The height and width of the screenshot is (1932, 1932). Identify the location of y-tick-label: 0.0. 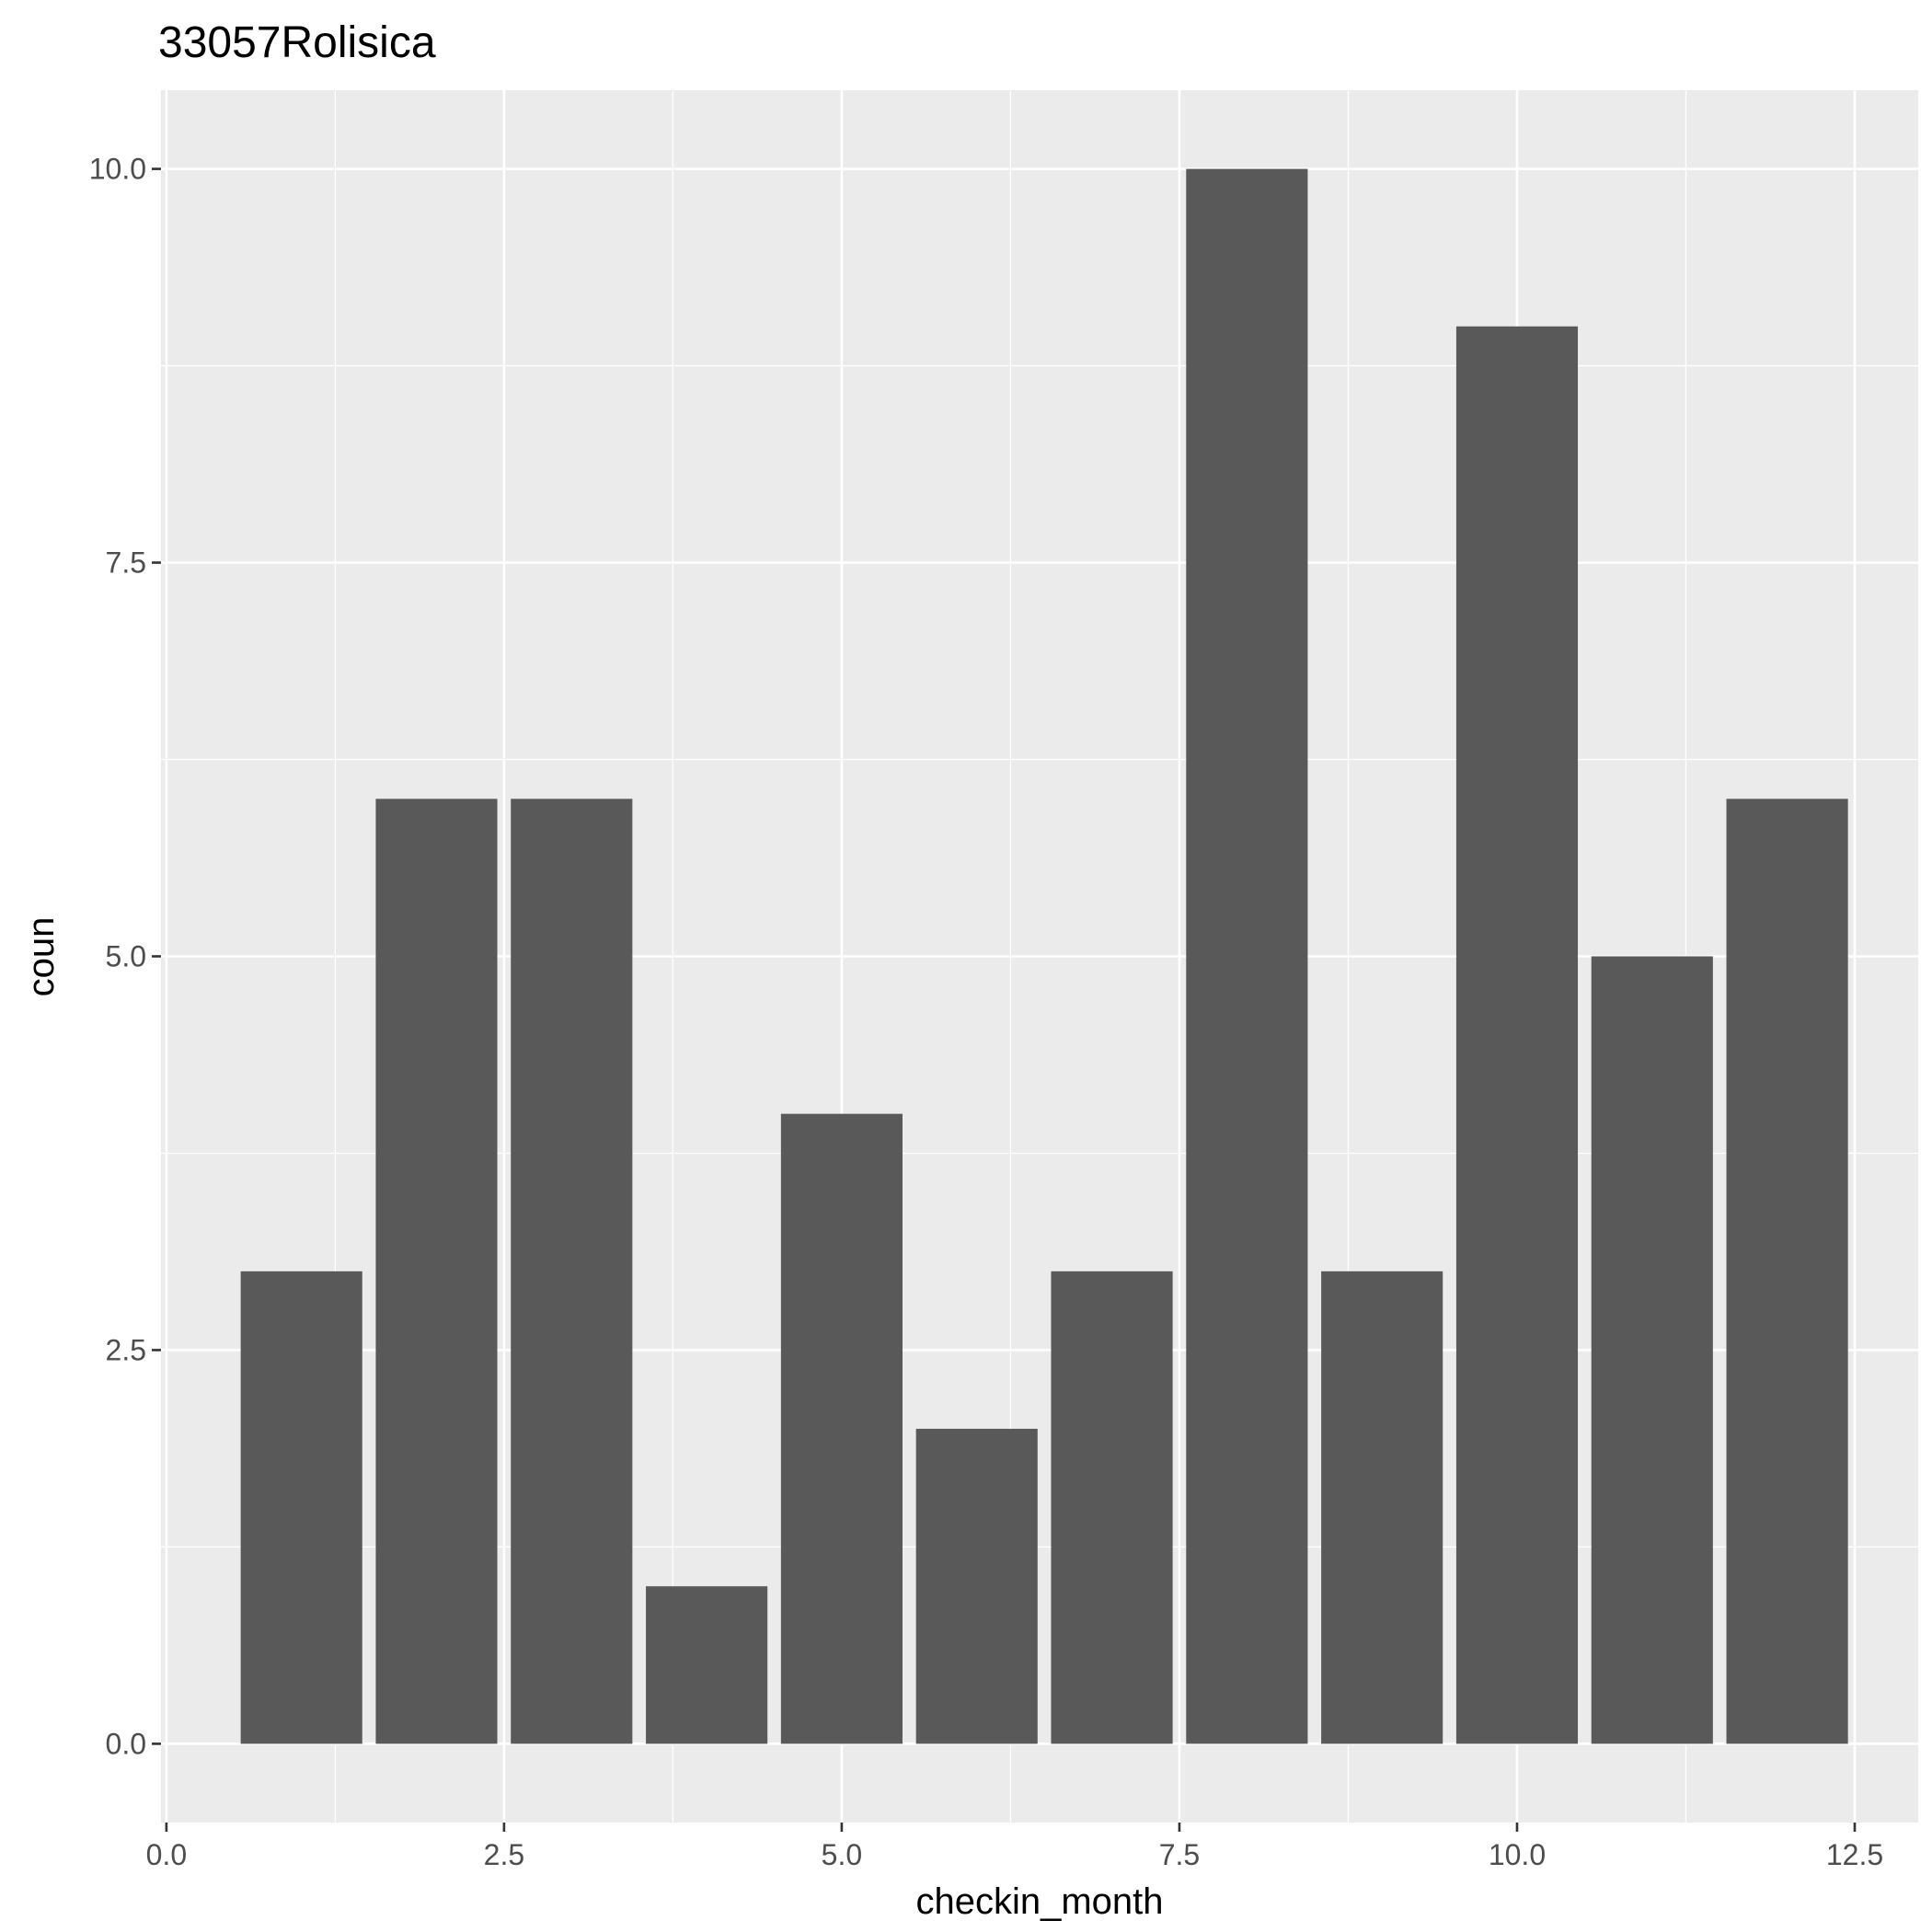
(126, 1743).